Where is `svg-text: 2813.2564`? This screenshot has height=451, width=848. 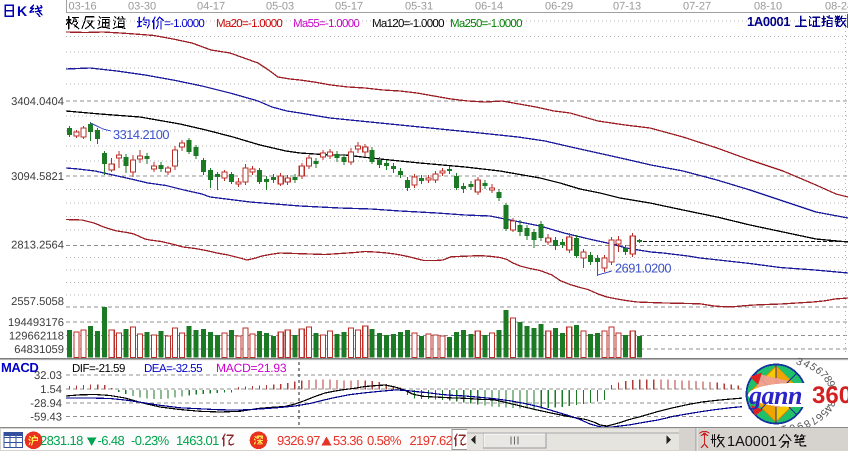 svg-text: 2813.2564 is located at coordinates (37, 246).